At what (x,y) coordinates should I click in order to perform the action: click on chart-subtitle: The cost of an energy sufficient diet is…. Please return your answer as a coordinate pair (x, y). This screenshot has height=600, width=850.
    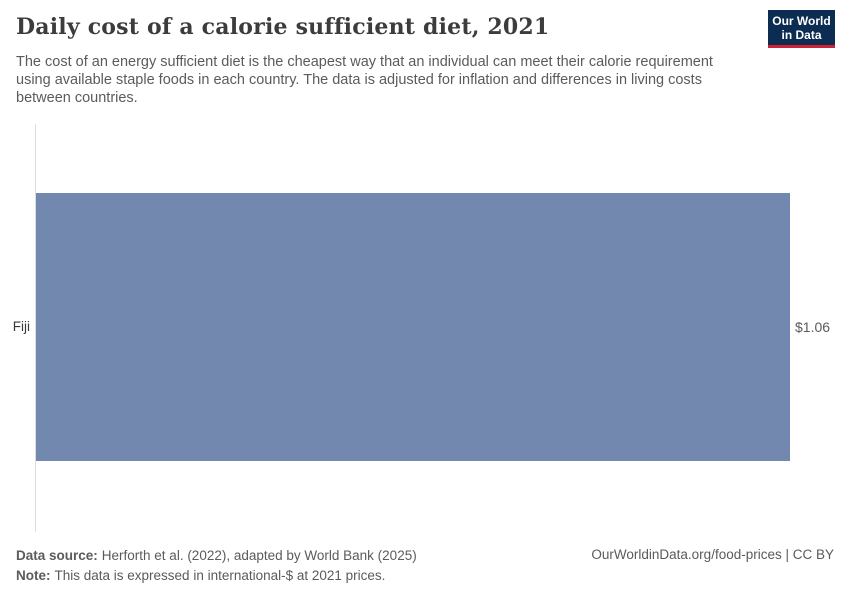
    Looking at the image, I should click on (364, 80).